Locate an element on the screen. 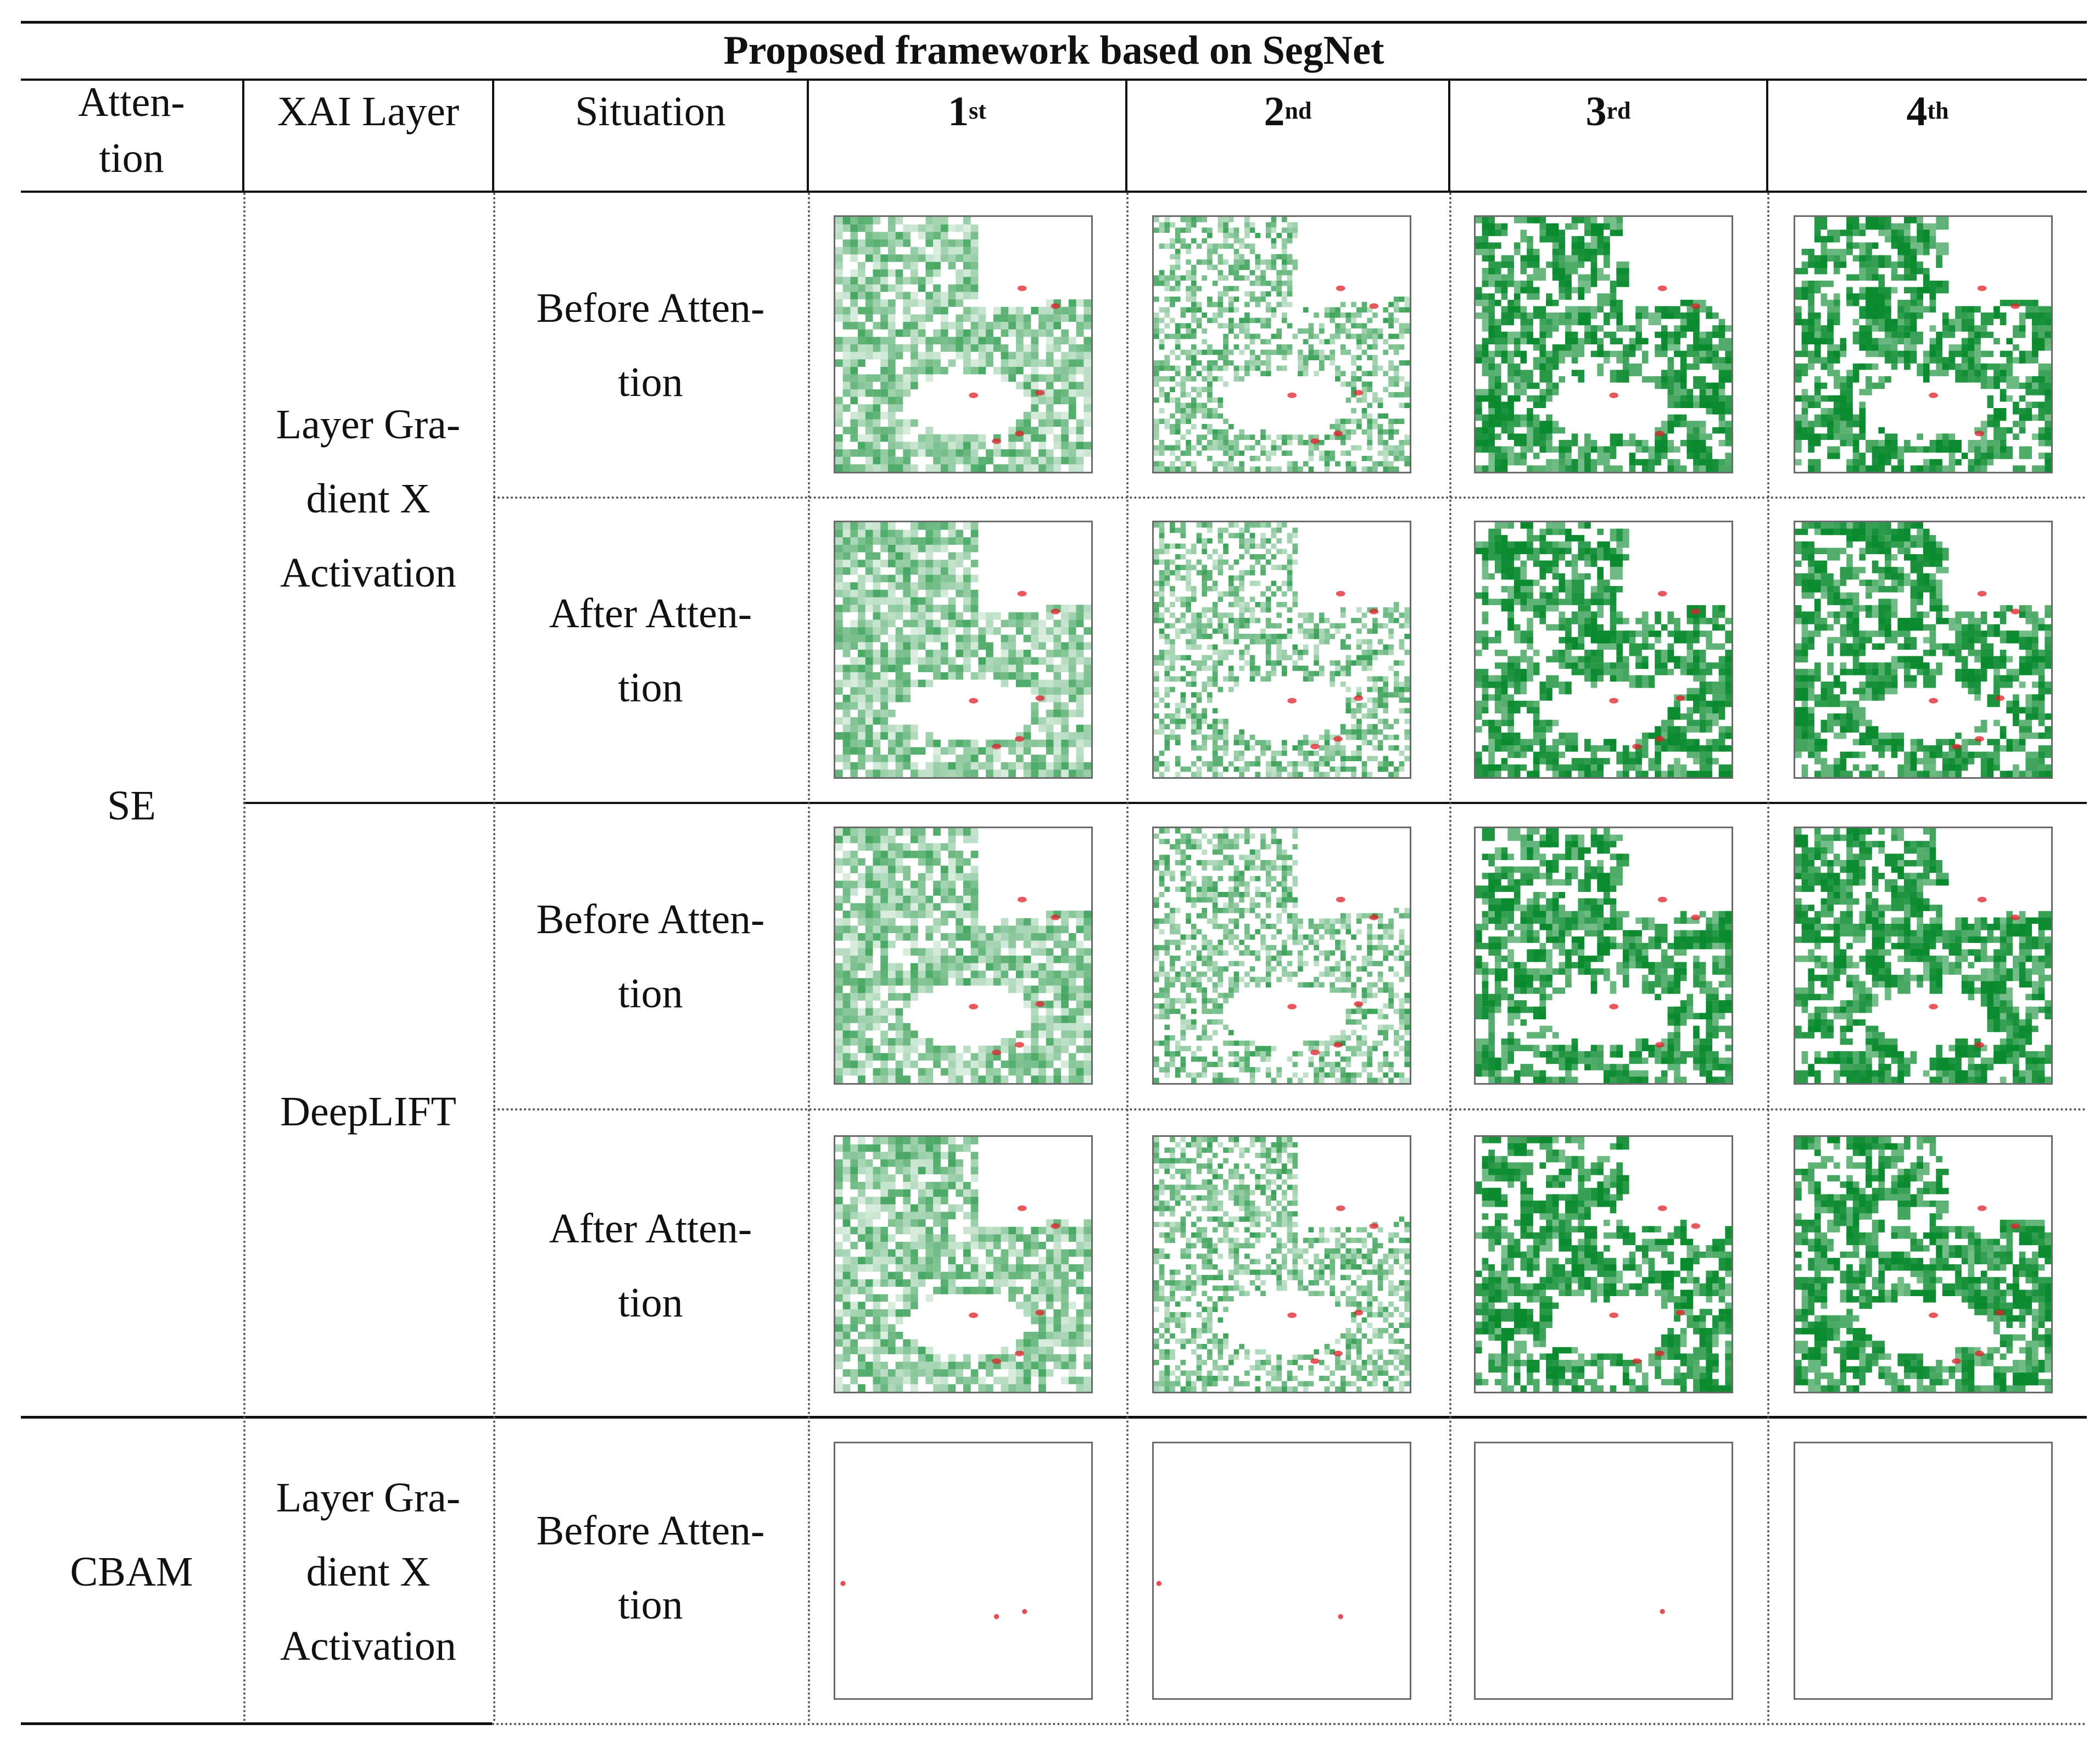  top-rule is located at coordinates (1054, 22).